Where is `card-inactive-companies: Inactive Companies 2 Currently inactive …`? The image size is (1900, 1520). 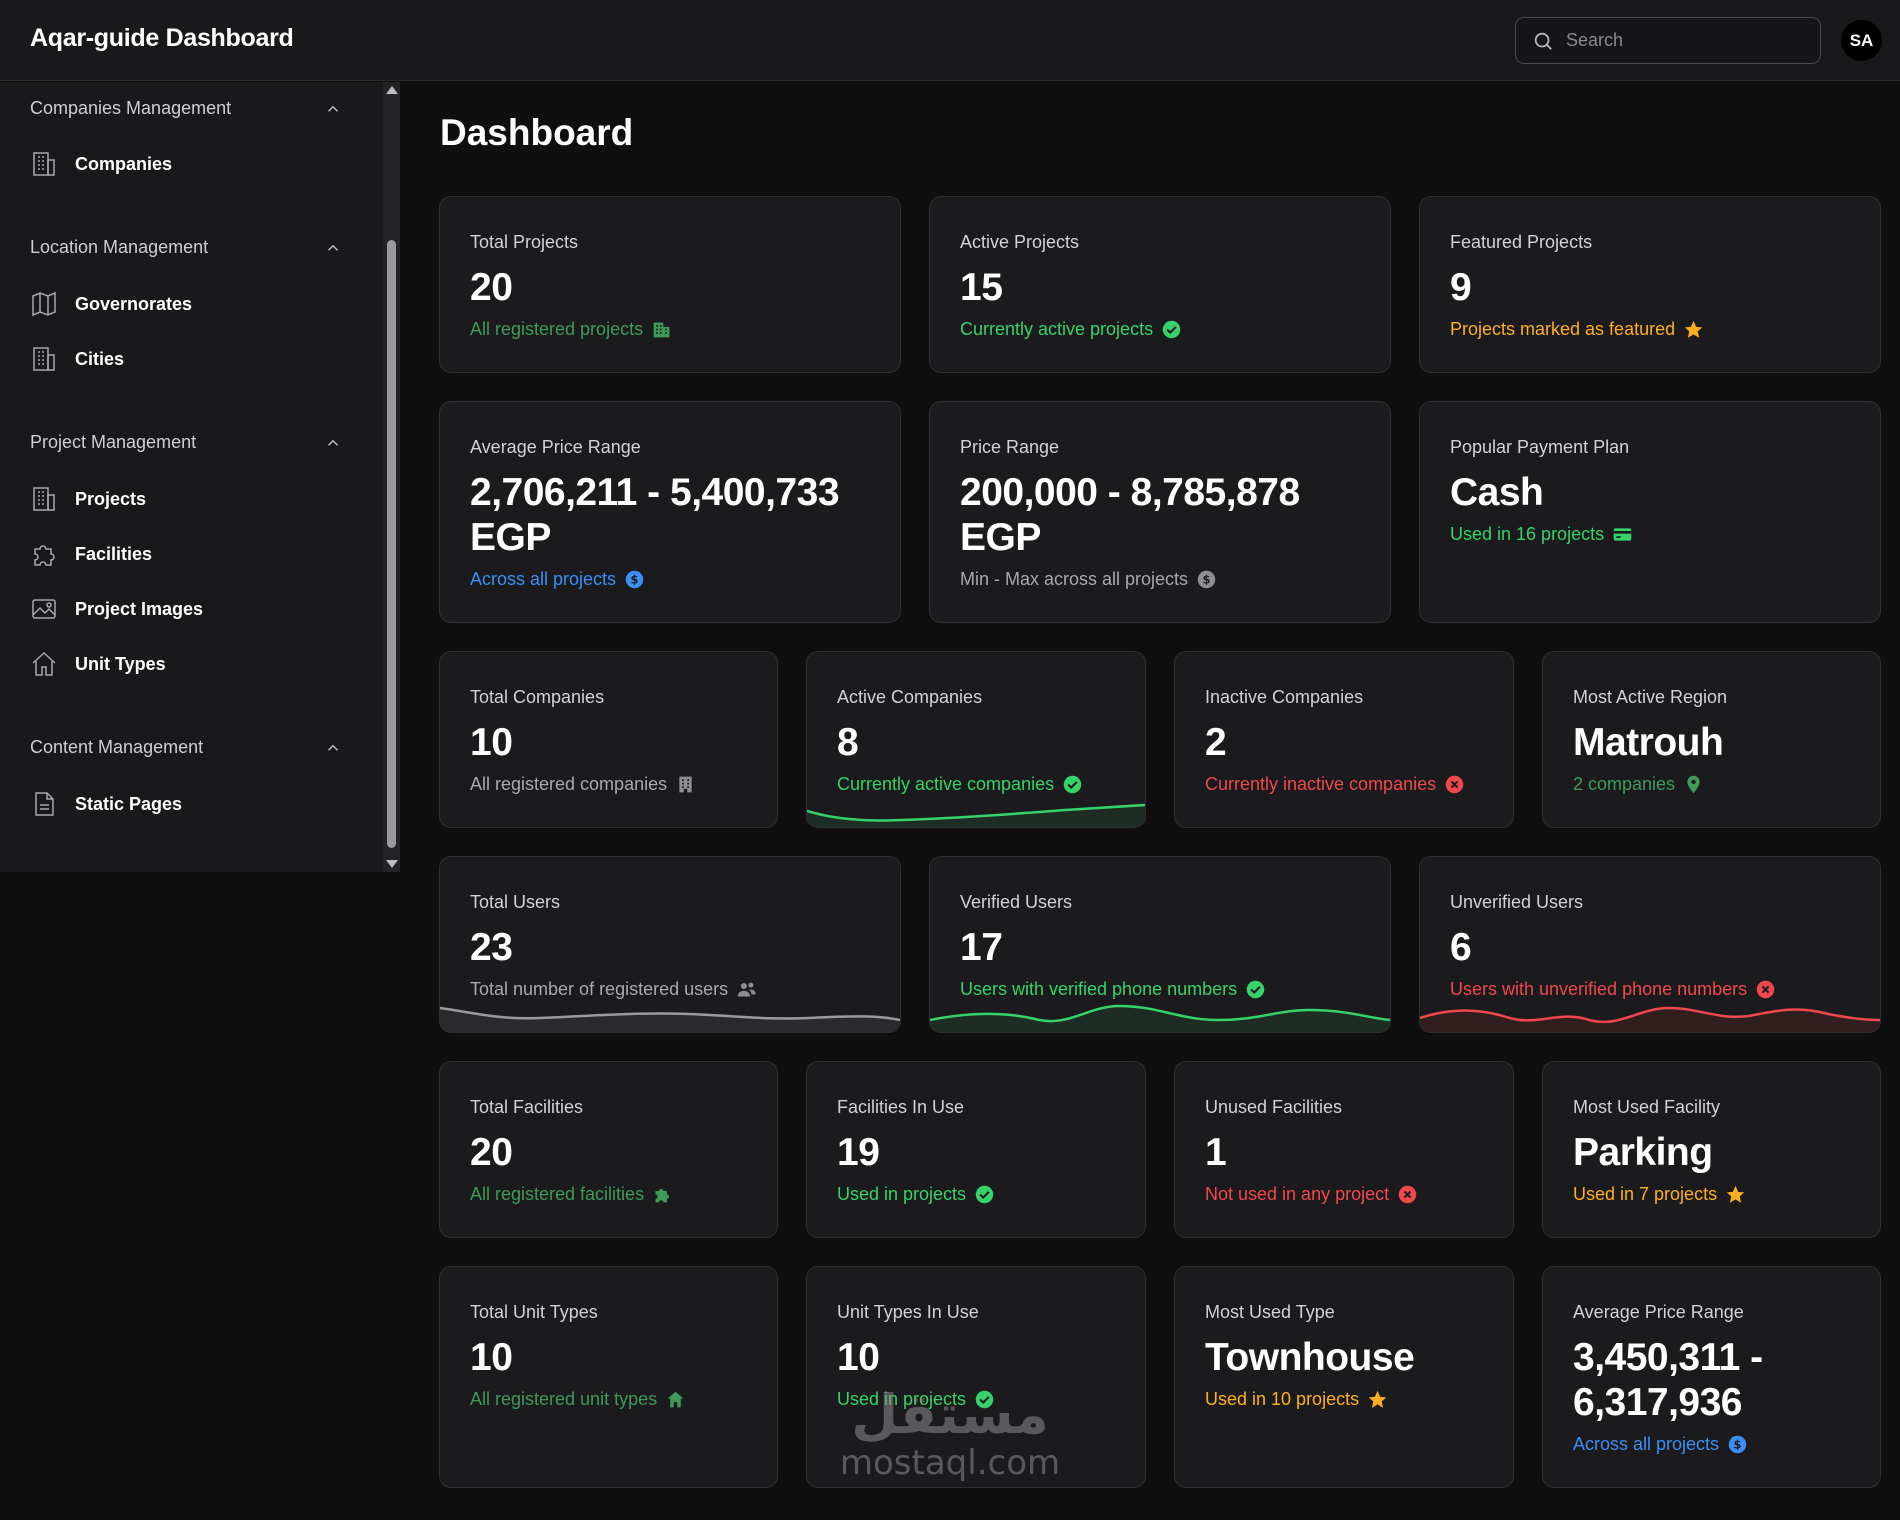 card-inactive-companies: Inactive Companies 2 Currently inactive … is located at coordinates (1344, 739).